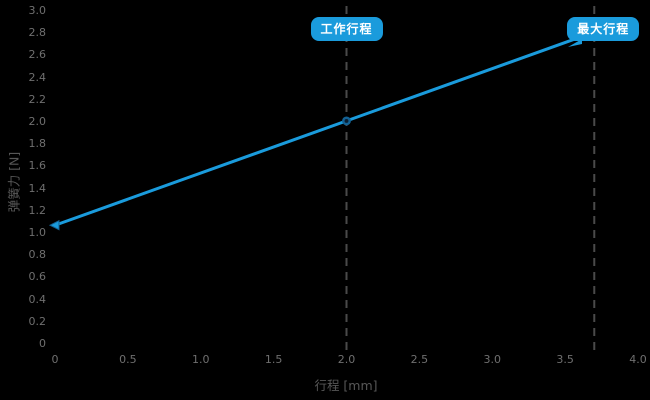  Describe the element at coordinates (37, 55) in the screenshot. I see `y-tick-label: 2.6` at that location.